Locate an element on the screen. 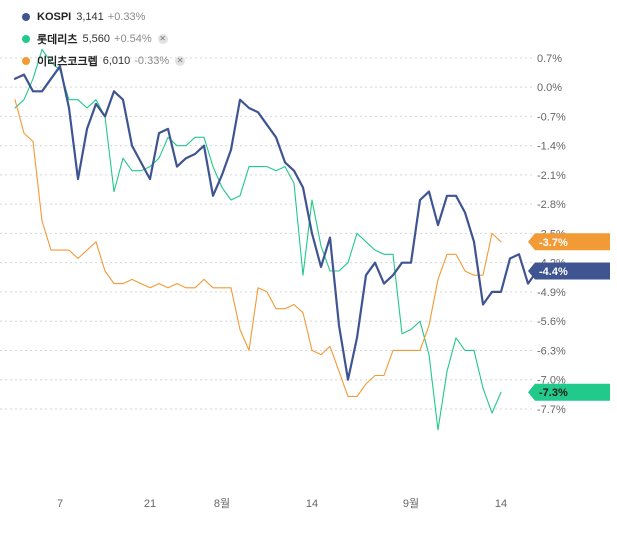 The width and height of the screenshot is (617, 540). legend-price: 3,141 is located at coordinates (90, 17).